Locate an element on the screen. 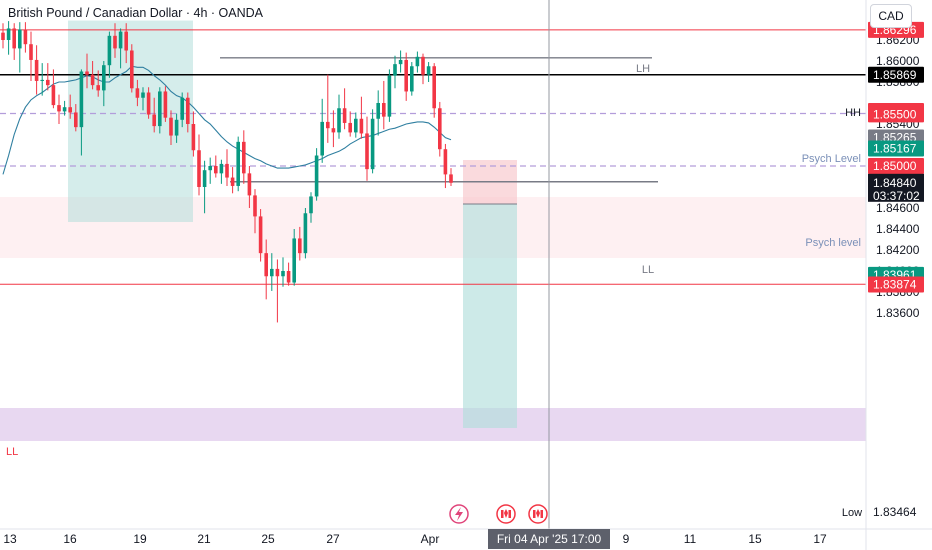  price-label-183874: 1.83874 is located at coordinates (896, 284).